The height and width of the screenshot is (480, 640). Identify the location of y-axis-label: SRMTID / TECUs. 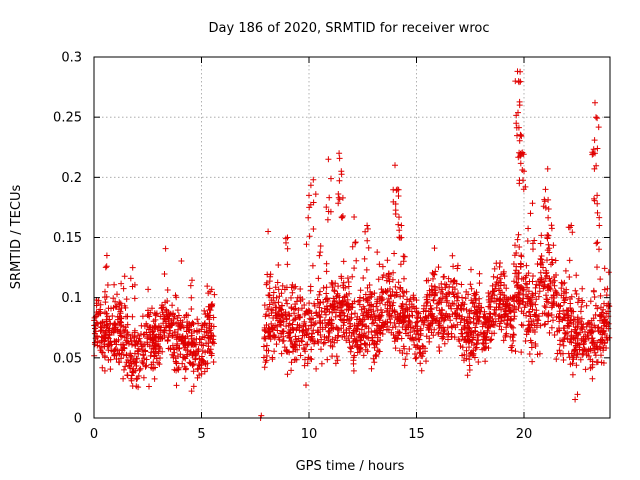
(16, 237).